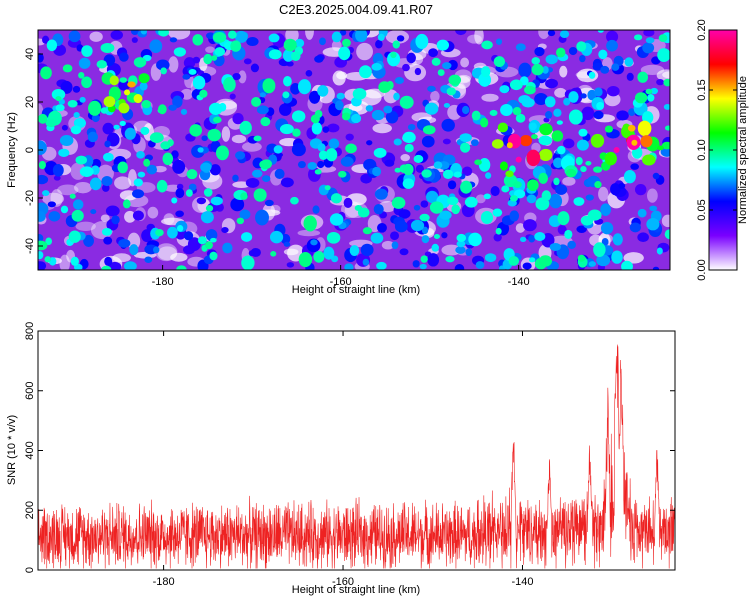  Describe the element at coordinates (30, 450) in the screenshot. I see `snr-y-tick-label: 400` at that location.